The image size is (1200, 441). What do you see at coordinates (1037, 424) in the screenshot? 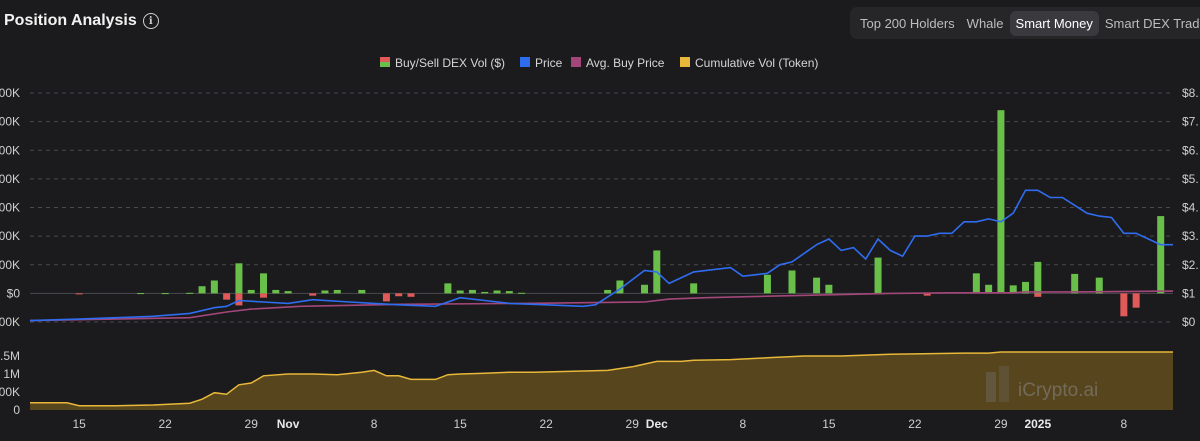
I see `x-tick-label: 2025` at bounding box center [1037, 424].